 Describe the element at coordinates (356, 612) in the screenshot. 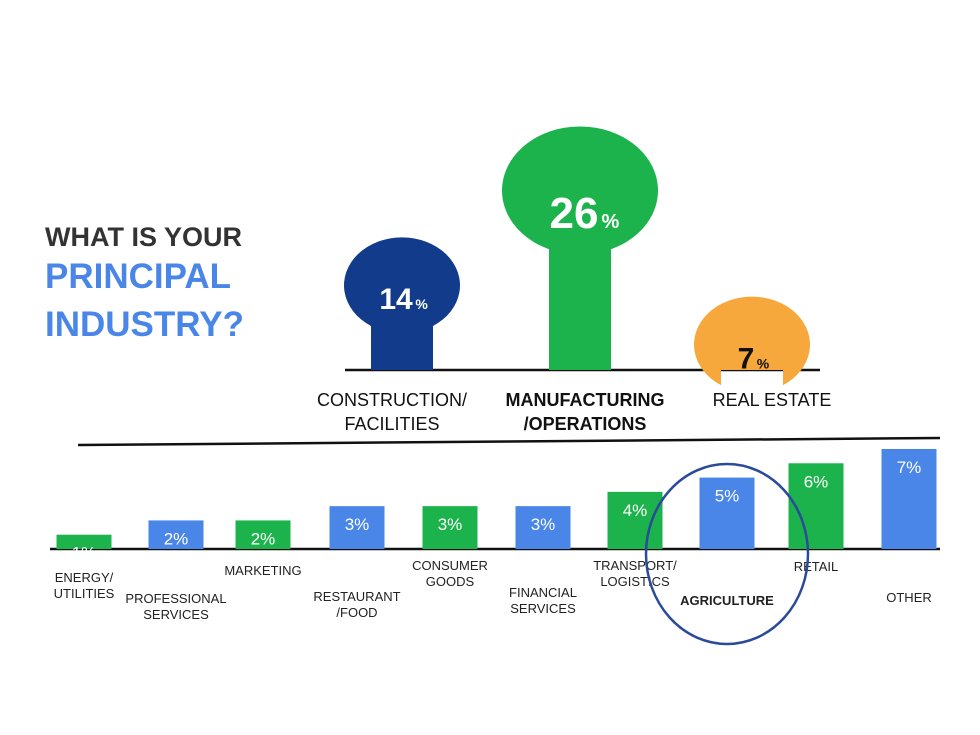

I see `bottom-category-label: /FOOD` at that location.